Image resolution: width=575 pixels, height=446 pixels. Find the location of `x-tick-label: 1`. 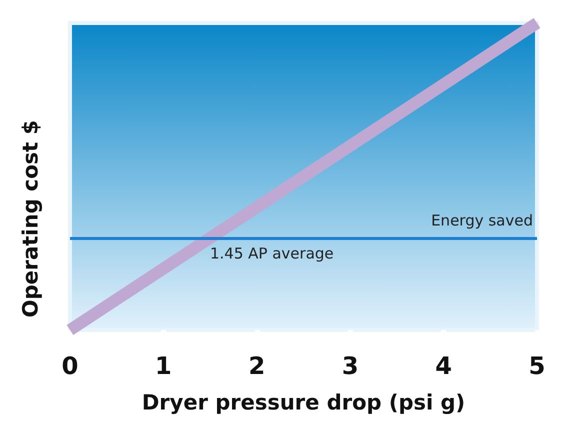

x-tick-label: 1 is located at coordinates (163, 366).